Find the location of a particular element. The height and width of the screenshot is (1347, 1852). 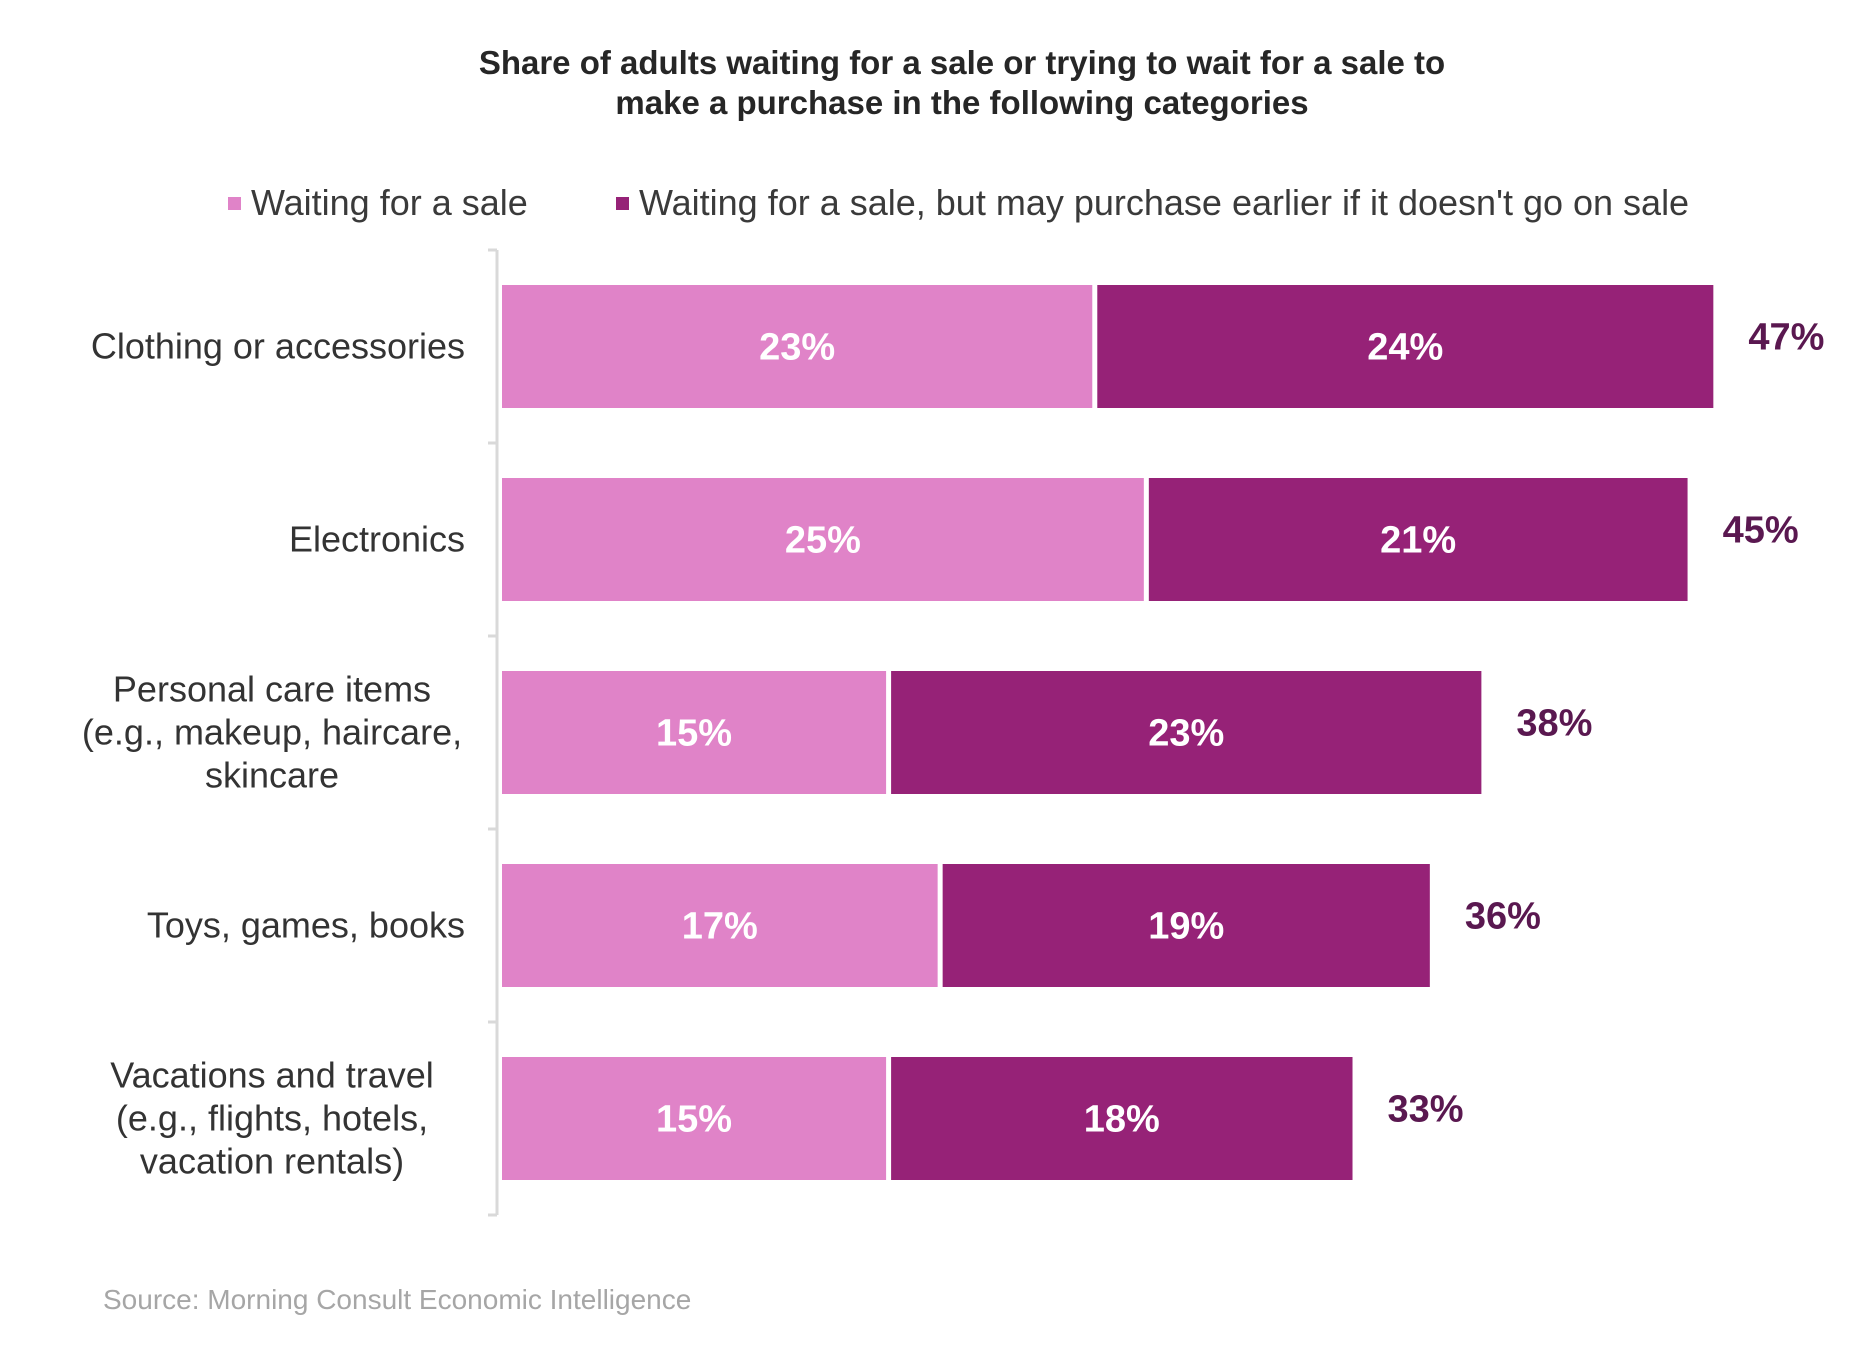

legend-label: Waiting for a sale is located at coordinates (389, 202).